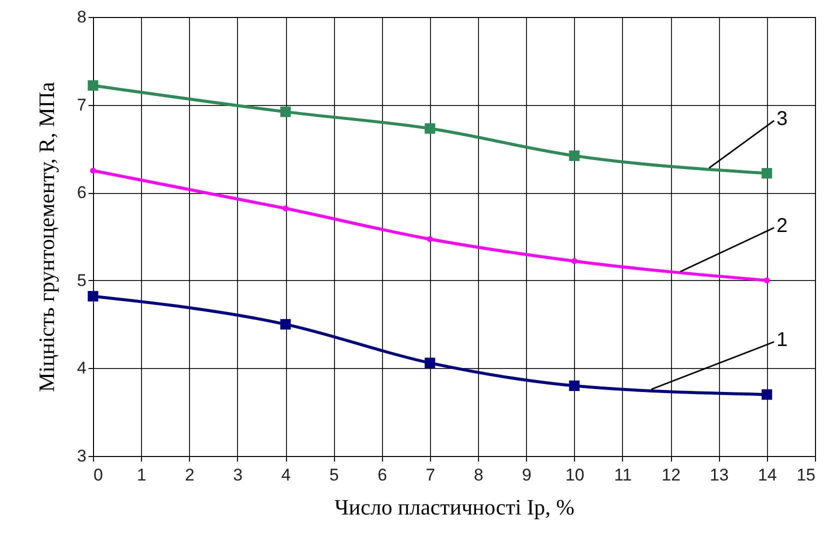 This screenshot has width=835, height=549. I want to click on x-tick-label: 15, so click(806, 475).